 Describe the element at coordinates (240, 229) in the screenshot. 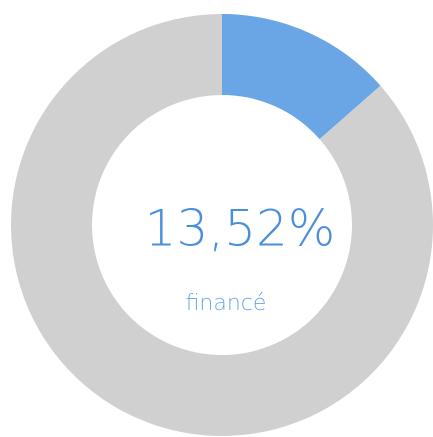

I see `center-value: 13,52%` at that location.